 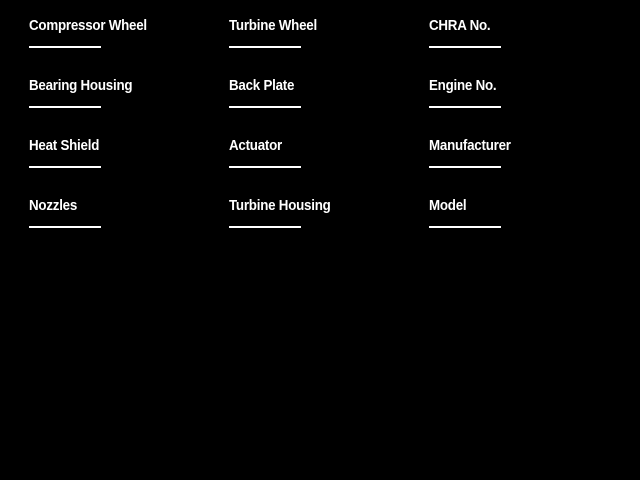 What do you see at coordinates (124, 163) in the screenshot?
I see `field-group-heat-shield: Heat Shield` at bounding box center [124, 163].